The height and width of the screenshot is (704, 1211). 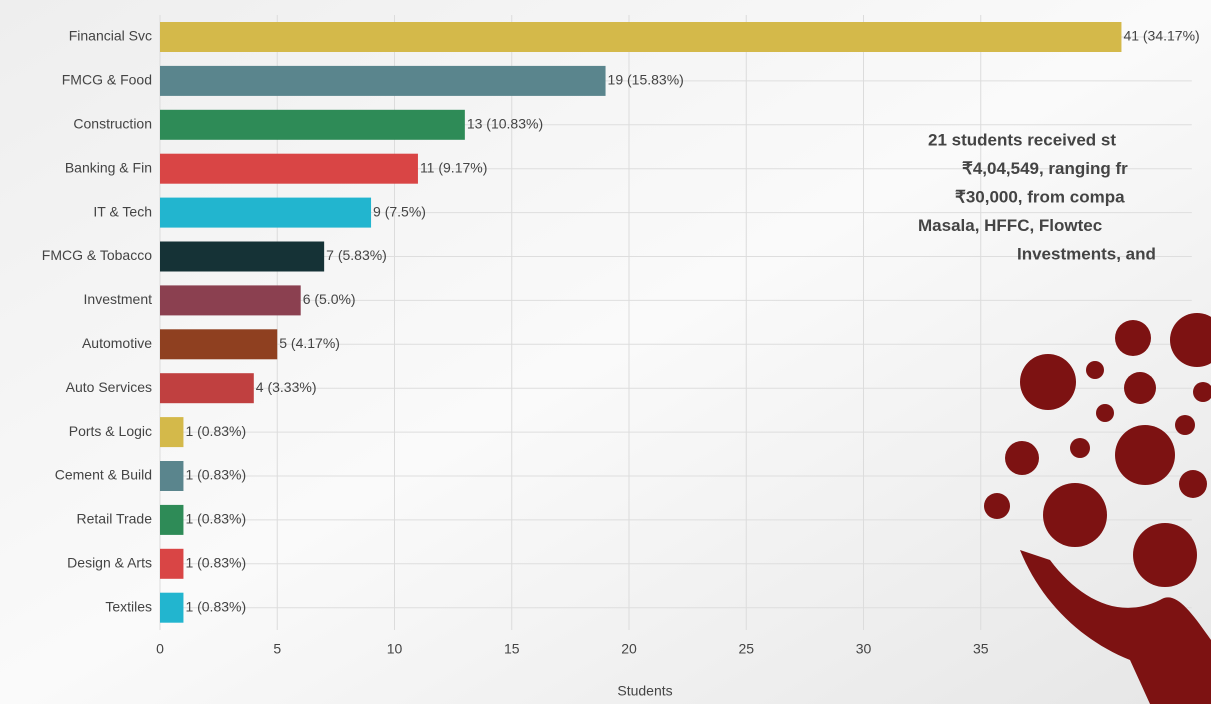 I want to click on x-tick-label: 0, so click(x=160, y=649).